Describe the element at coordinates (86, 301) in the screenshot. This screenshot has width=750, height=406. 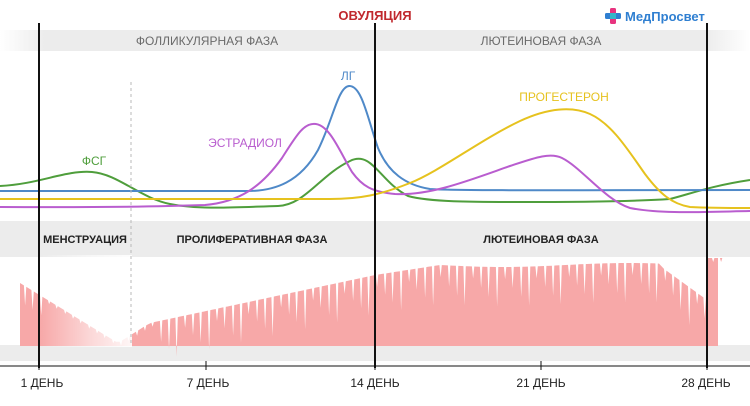
I see `menstruation-fade-overlay` at that location.